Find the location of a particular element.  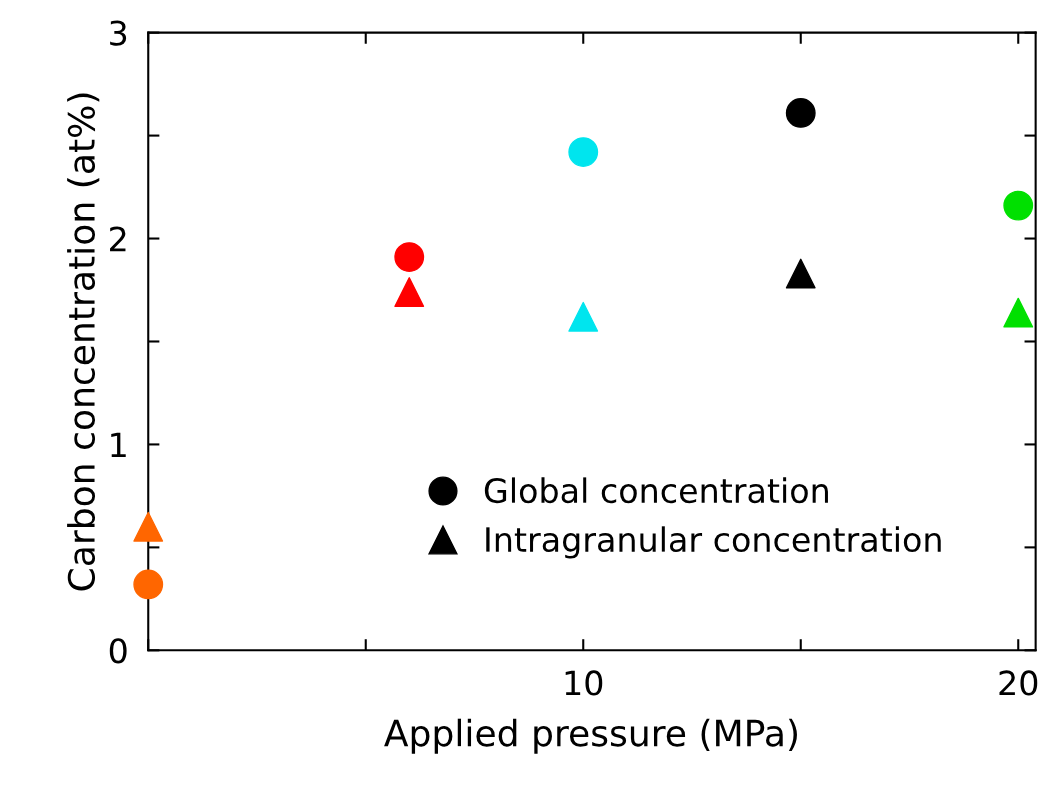

x-axis-title: Applied pressure (MPa) is located at coordinates (590, 736).